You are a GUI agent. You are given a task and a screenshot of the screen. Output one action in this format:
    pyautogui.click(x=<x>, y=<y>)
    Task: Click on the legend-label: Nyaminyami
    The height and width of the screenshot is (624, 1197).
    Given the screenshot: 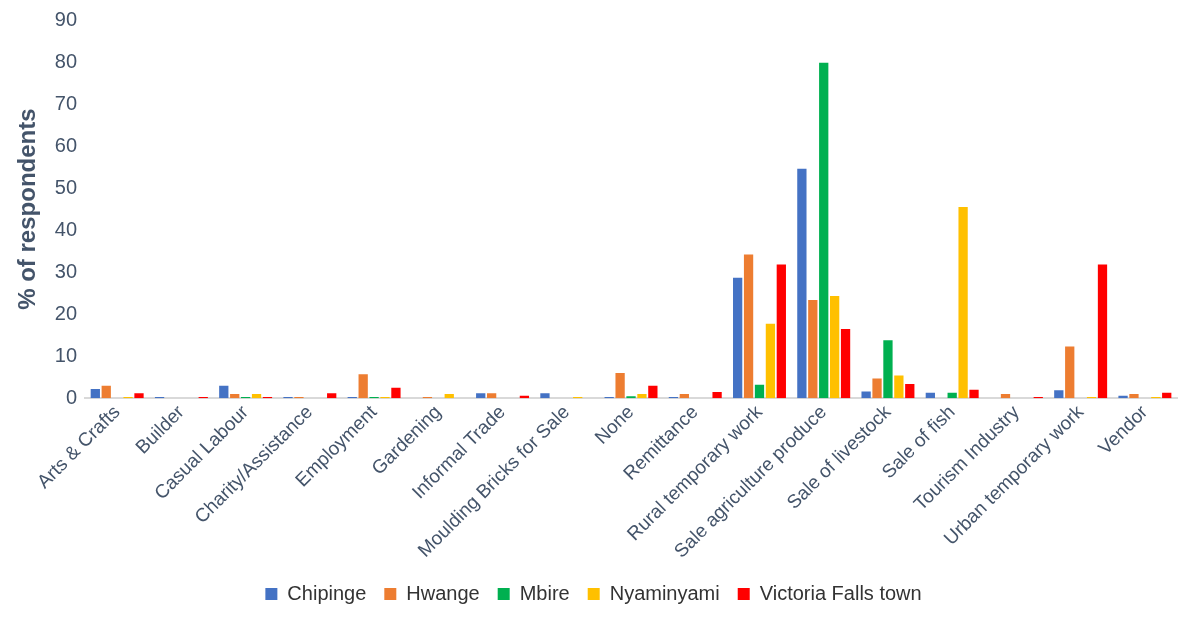 What is the action you would take?
    pyautogui.click(x=664, y=592)
    